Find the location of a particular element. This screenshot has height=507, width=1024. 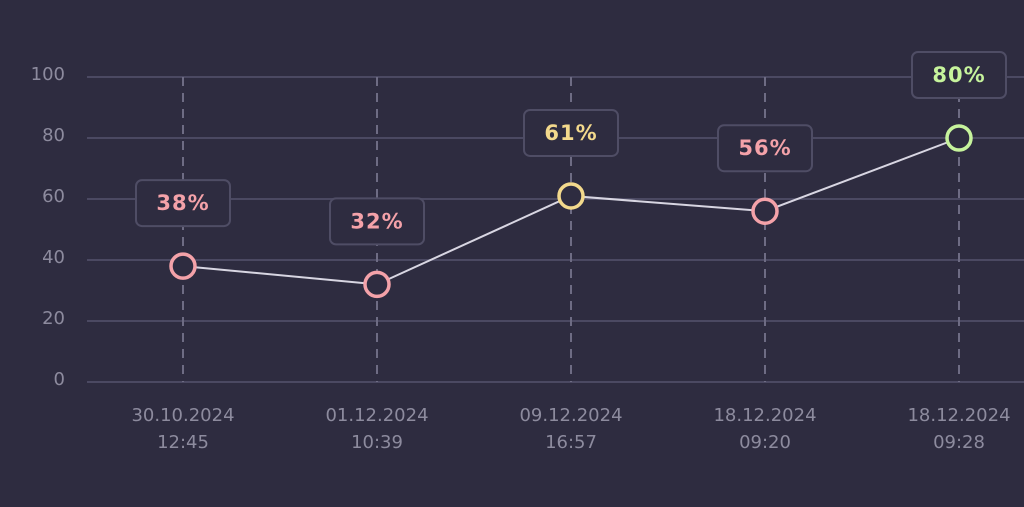

x-tick-label: 09.12.2024 is located at coordinates (570, 415).